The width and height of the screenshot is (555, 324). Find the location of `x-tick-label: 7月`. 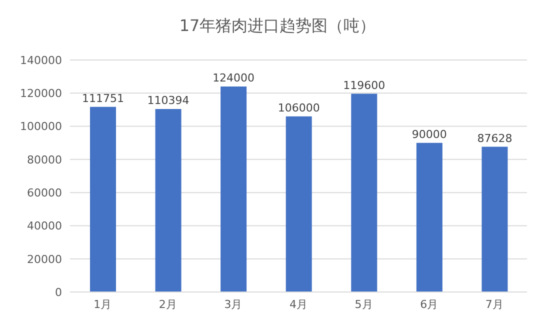

x-tick-label: 7月 is located at coordinates (494, 304).